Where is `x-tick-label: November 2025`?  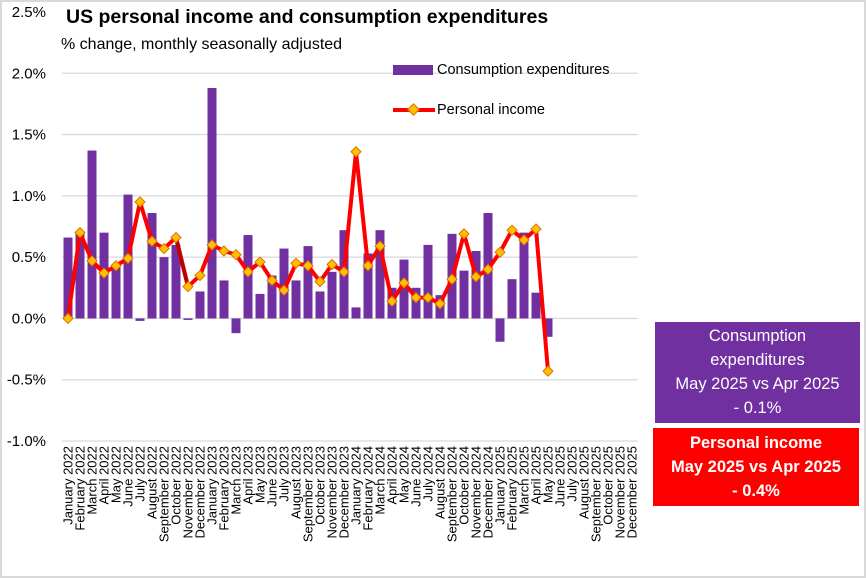
x-tick-label: November 2025 is located at coordinates (620, 492).